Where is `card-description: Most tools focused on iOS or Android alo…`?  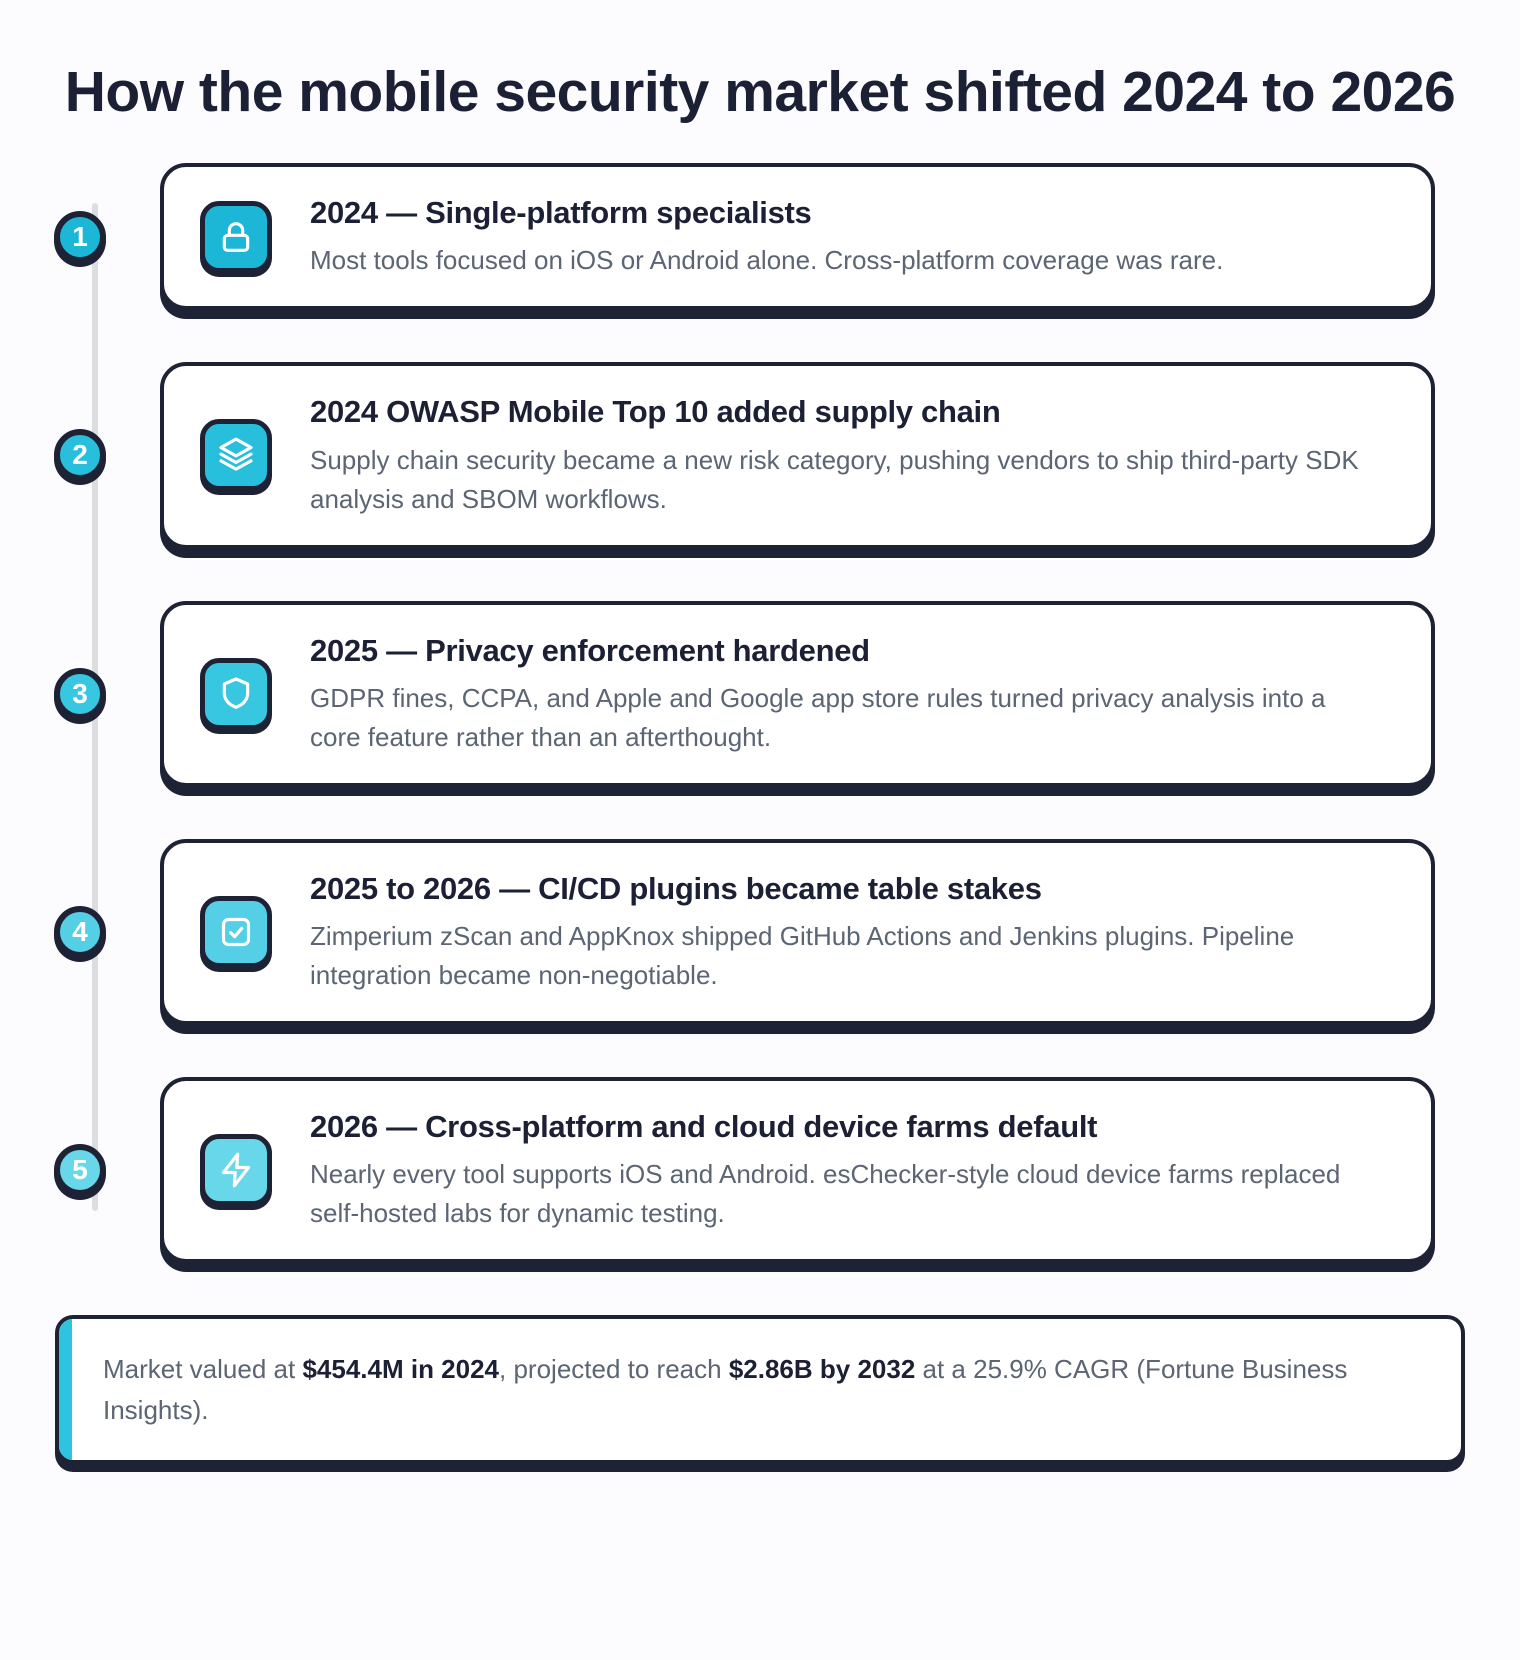 card-description: Most tools focused on iOS or Android alo… is located at coordinates (767, 260).